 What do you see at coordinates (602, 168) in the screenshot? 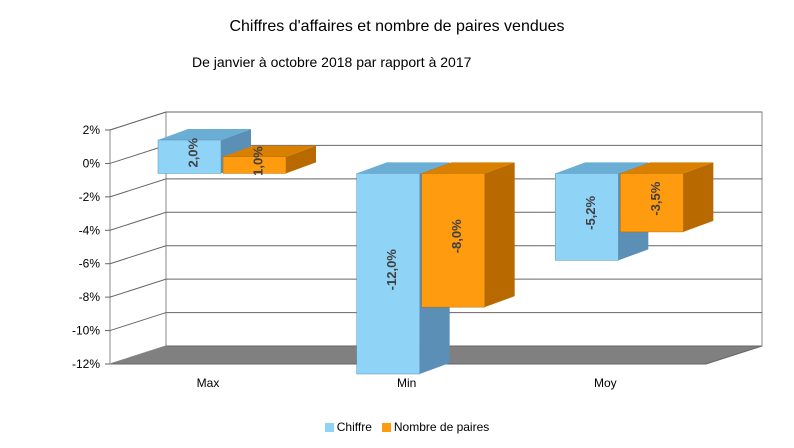
I see `bar-top-chiffre-moy` at bounding box center [602, 168].